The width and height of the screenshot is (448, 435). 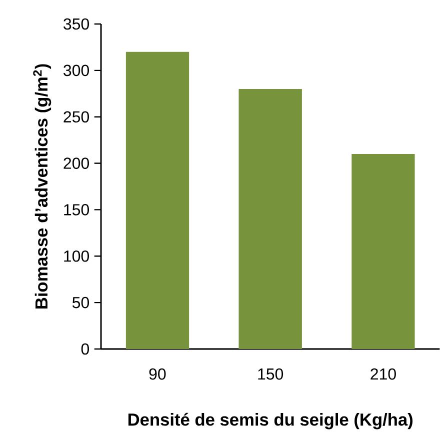 What do you see at coordinates (77, 117) in the screenshot?
I see `y-tick-label: 250` at bounding box center [77, 117].